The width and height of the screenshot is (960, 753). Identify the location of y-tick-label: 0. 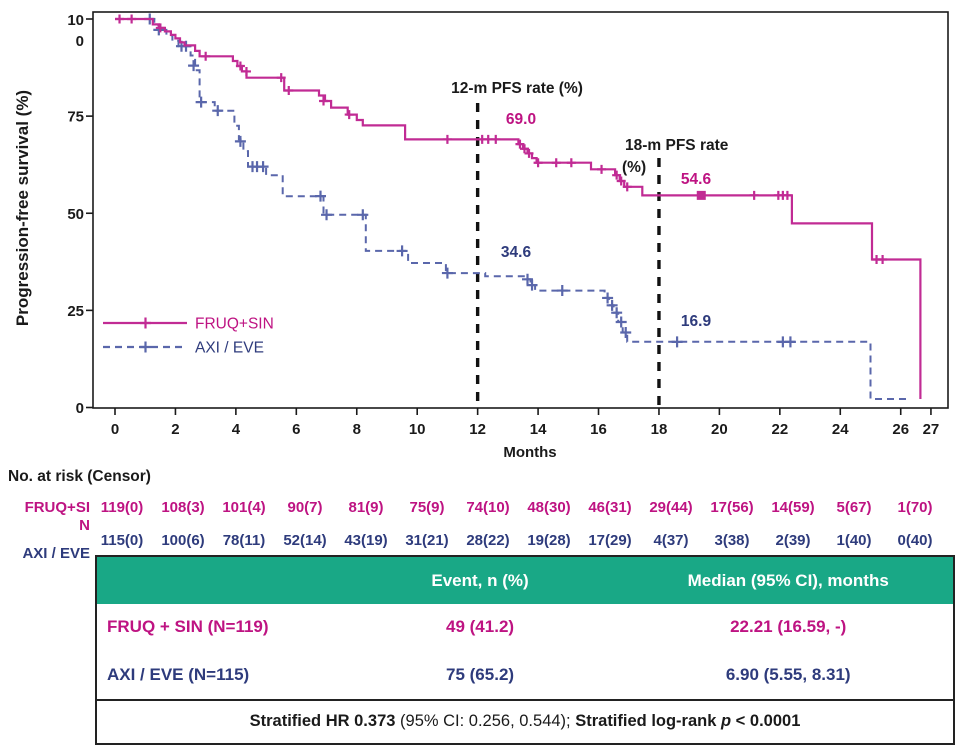
(80, 408).